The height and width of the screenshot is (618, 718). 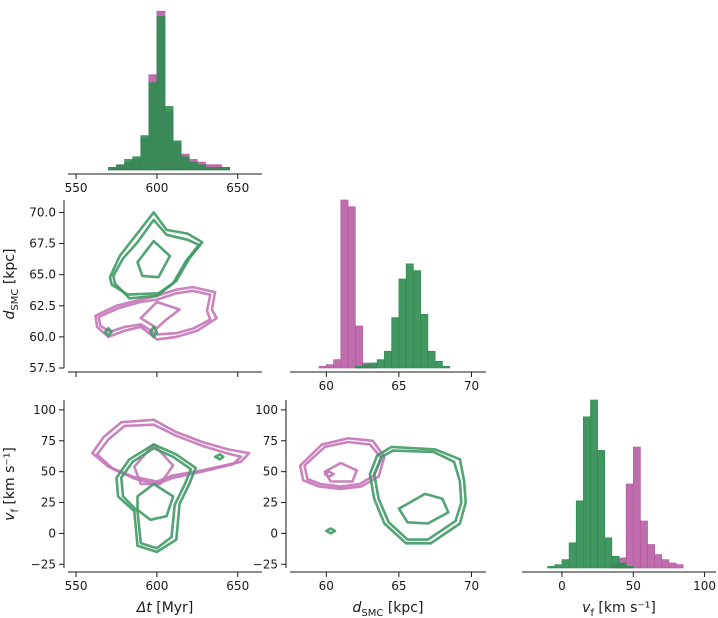 I want to click on x-tick-label: 0, so click(x=562, y=586).